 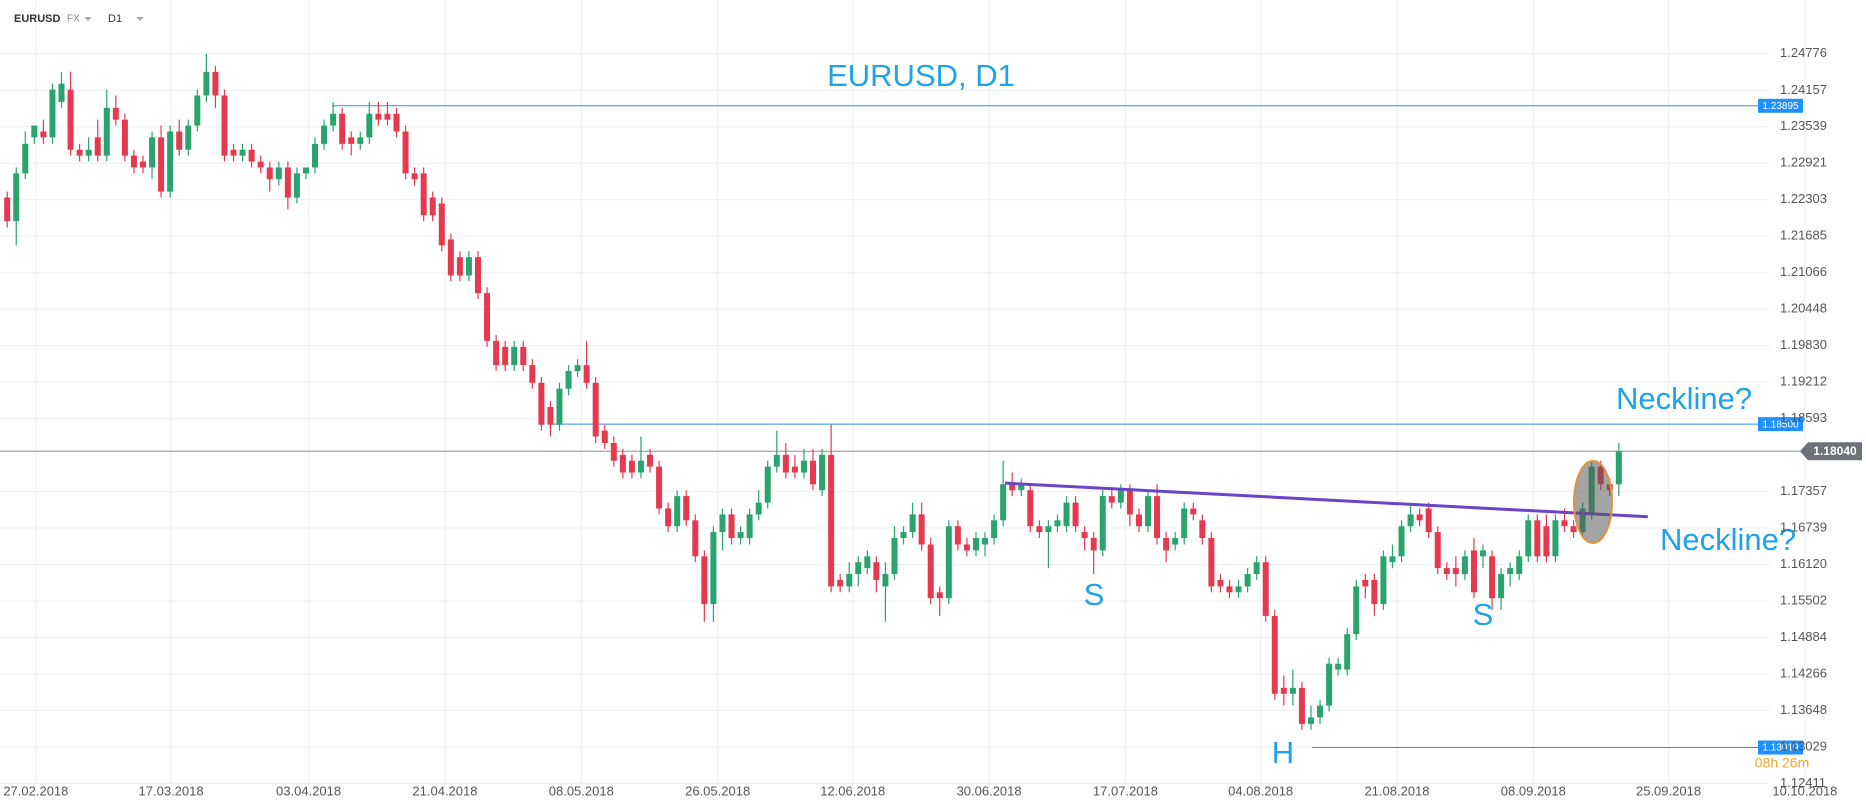 I want to click on symbol: EURUSD, so click(x=37, y=19).